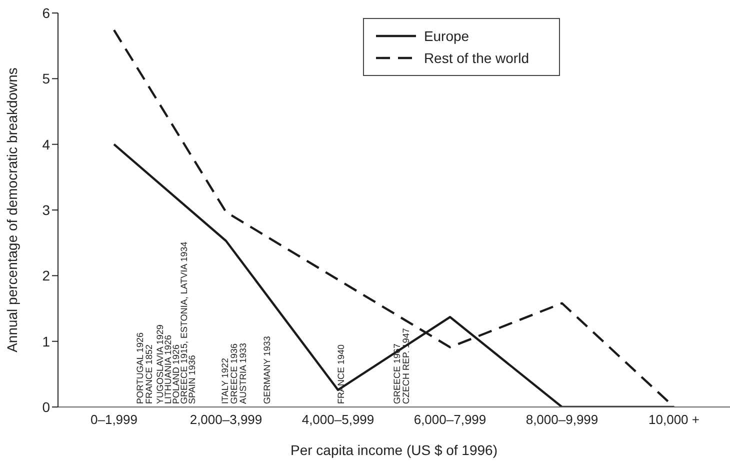  What do you see at coordinates (46, 144) in the screenshot?
I see `y-tick-label: 4` at bounding box center [46, 144].